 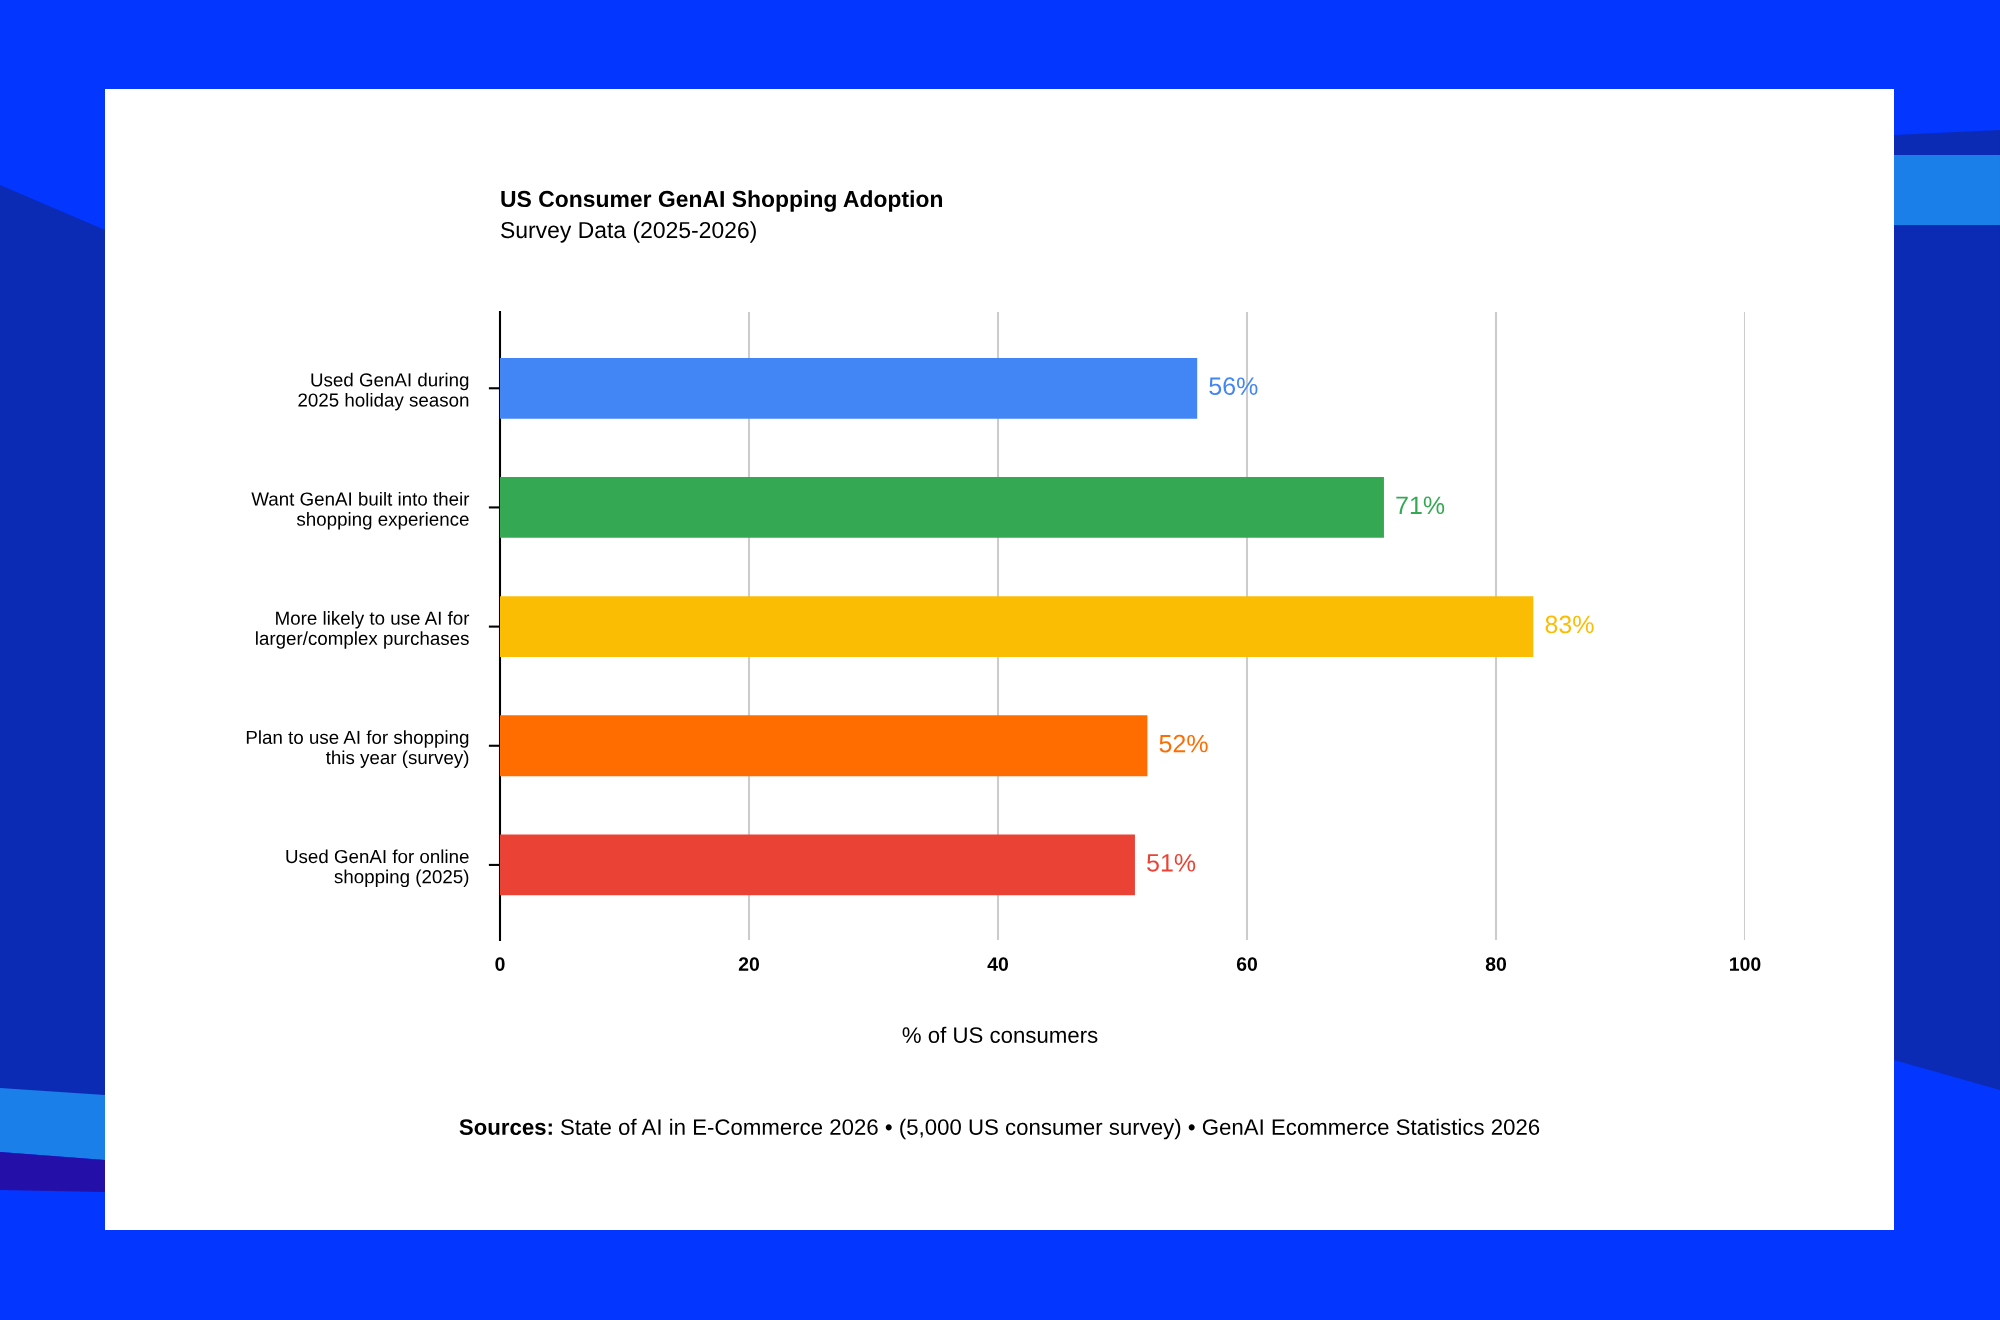 I want to click on x-tick-label: 0, so click(x=500, y=964).